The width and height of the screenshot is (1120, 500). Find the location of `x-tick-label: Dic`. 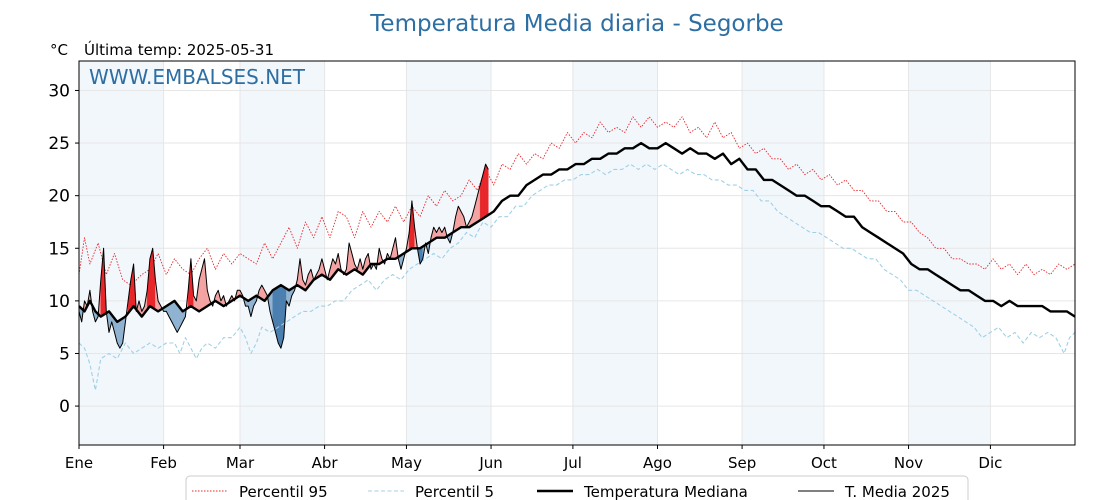

x-tick-label: Dic is located at coordinates (990, 463).